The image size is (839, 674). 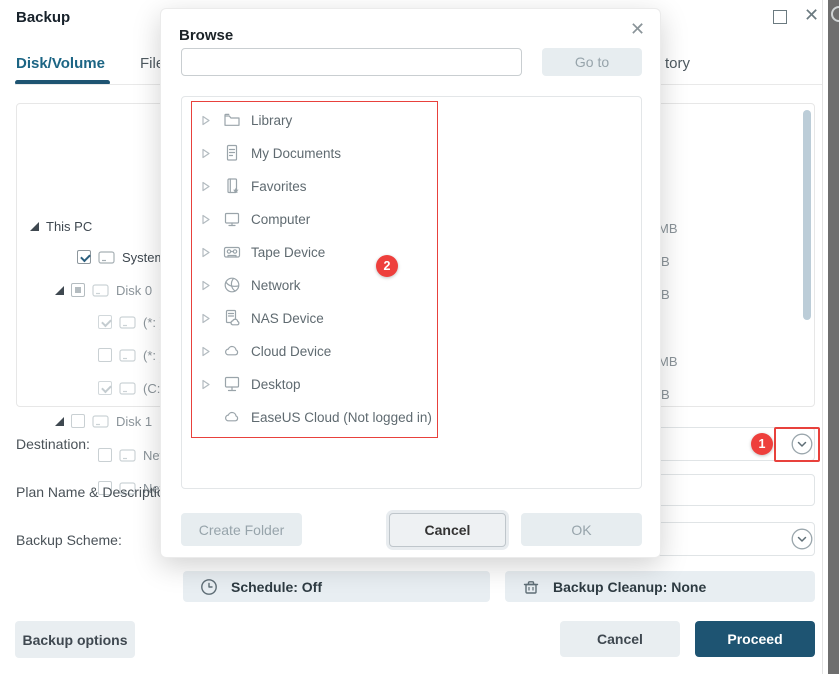 I want to click on list-item-label: NAS Device, so click(x=287, y=318).